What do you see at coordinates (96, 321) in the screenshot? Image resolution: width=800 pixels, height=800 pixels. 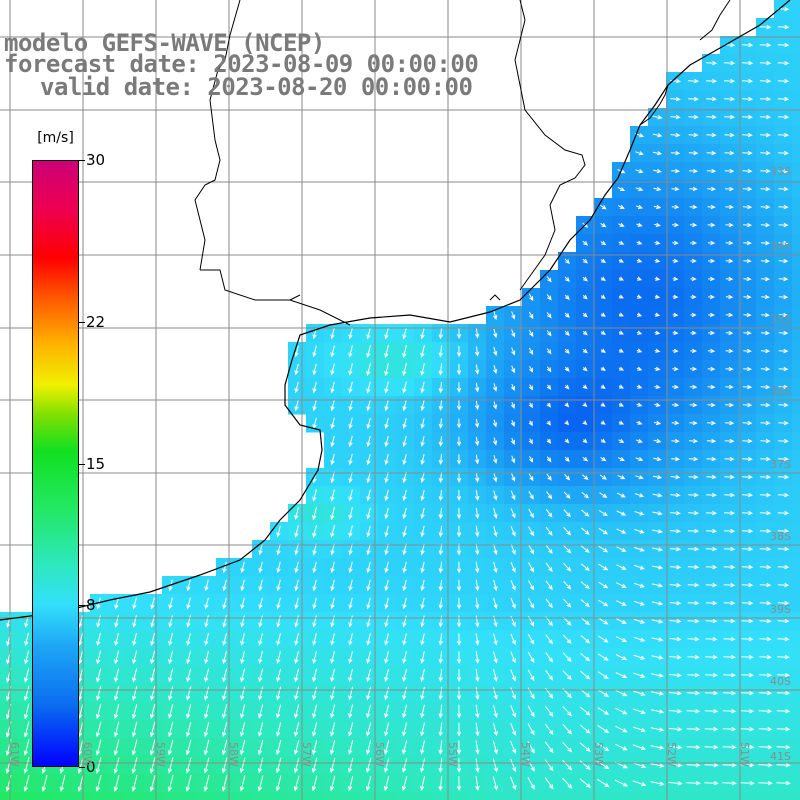 I see `colorbar-tick-label: 22` at bounding box center [96, 321].